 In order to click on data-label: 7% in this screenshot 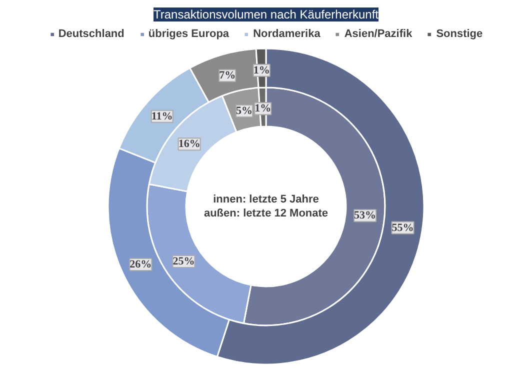, I will do `click(227, 76)`.